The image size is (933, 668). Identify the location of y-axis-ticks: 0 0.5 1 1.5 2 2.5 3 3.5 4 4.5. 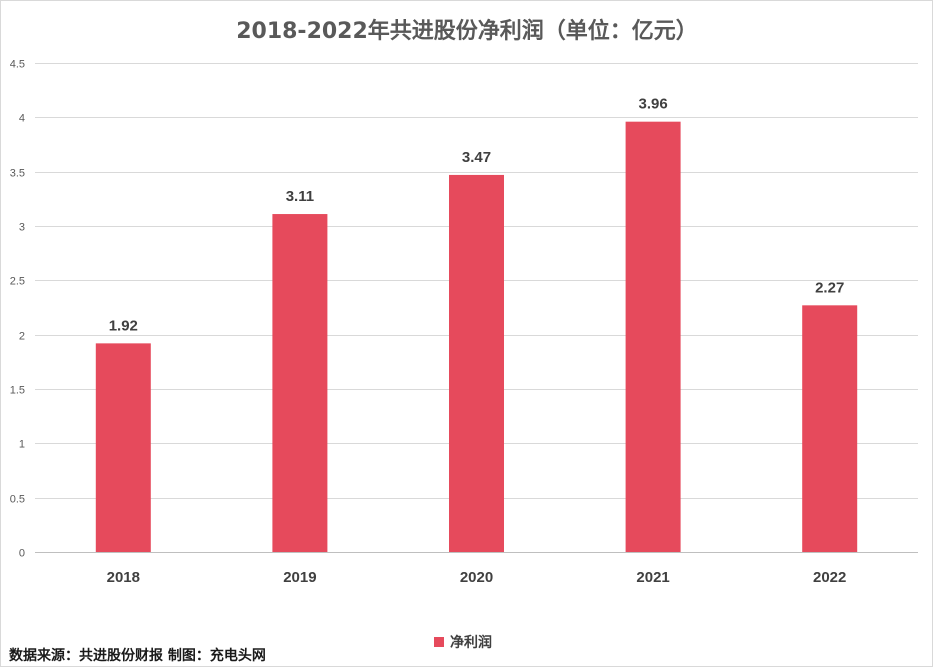
(17, 309).